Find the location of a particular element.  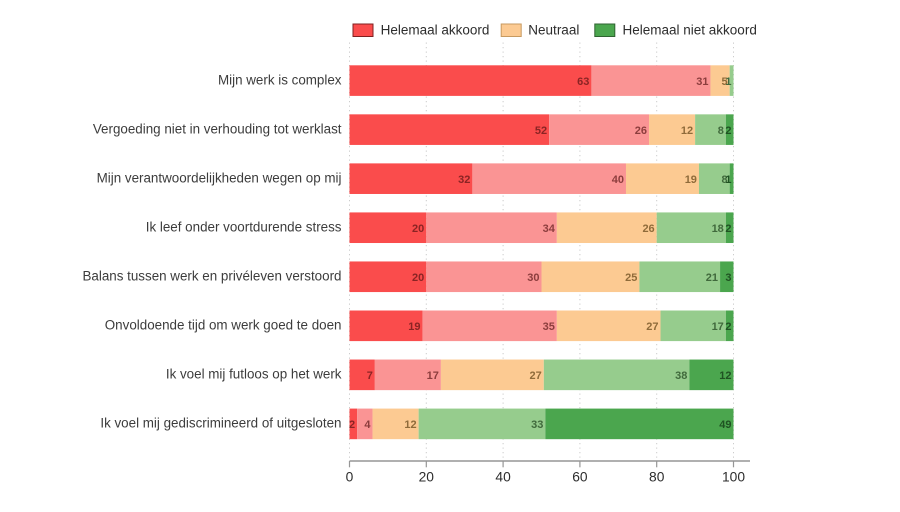

svg-text: Helemaal akkoord is located at coordinates (435, 29).